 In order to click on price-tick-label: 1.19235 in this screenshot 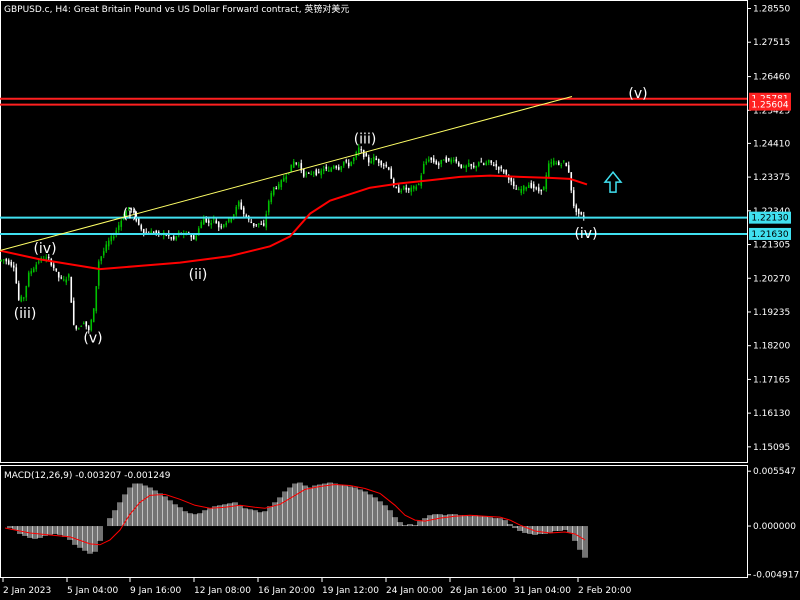, I will do `click(771, 313)`.